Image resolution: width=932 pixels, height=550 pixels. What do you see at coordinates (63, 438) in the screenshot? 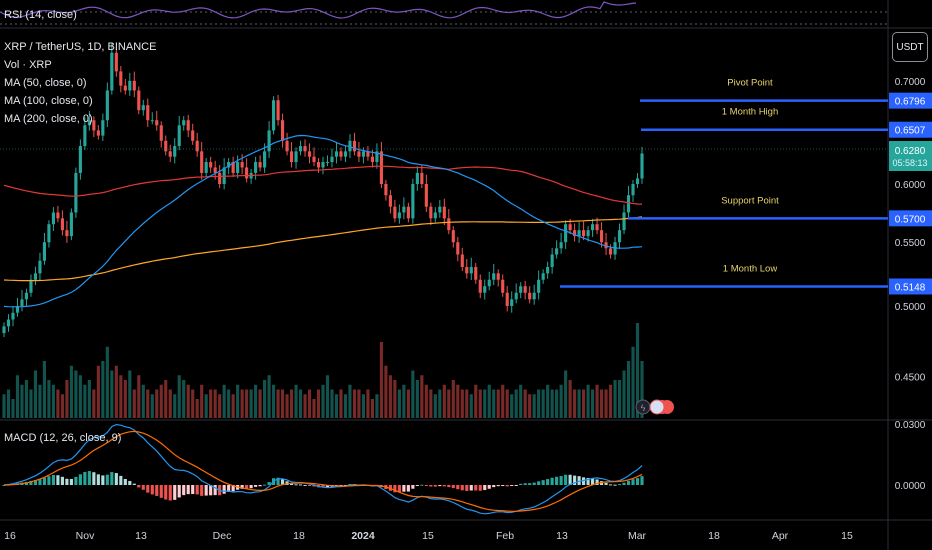
I see `macd-legend: MACD (12, 26, close, 9)` at bounding box center [63, 438].